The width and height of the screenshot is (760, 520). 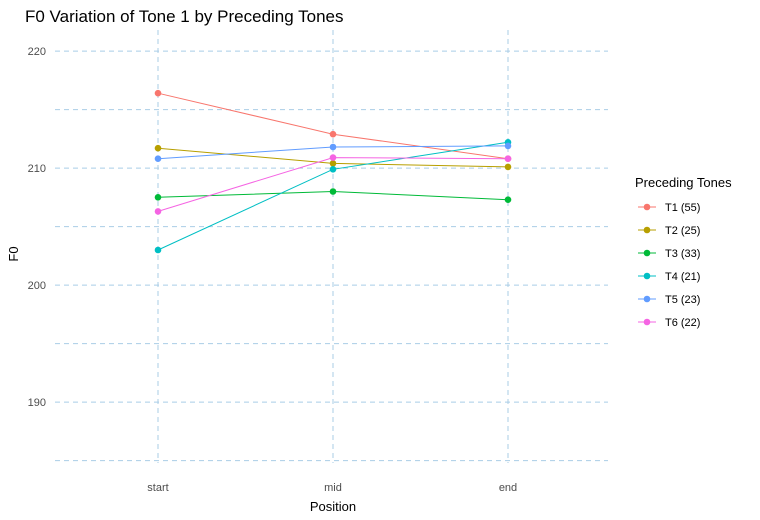 I want to click on legend-item: T6 (22), so click(x=669, y=323).